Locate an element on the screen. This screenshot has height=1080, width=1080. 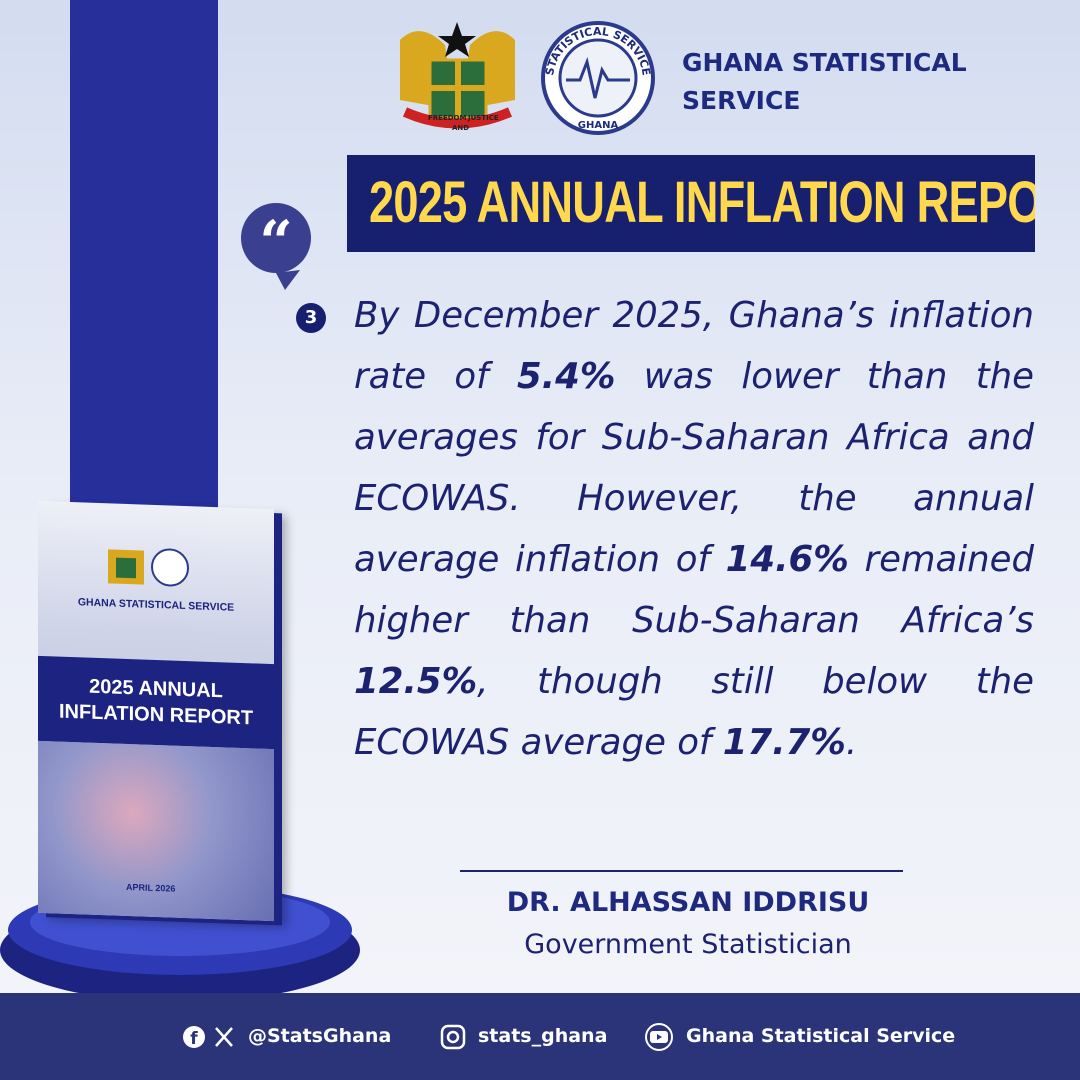
title: 2025 ANNUAL INFLATION REPORT is located at coordinates (702, 202).